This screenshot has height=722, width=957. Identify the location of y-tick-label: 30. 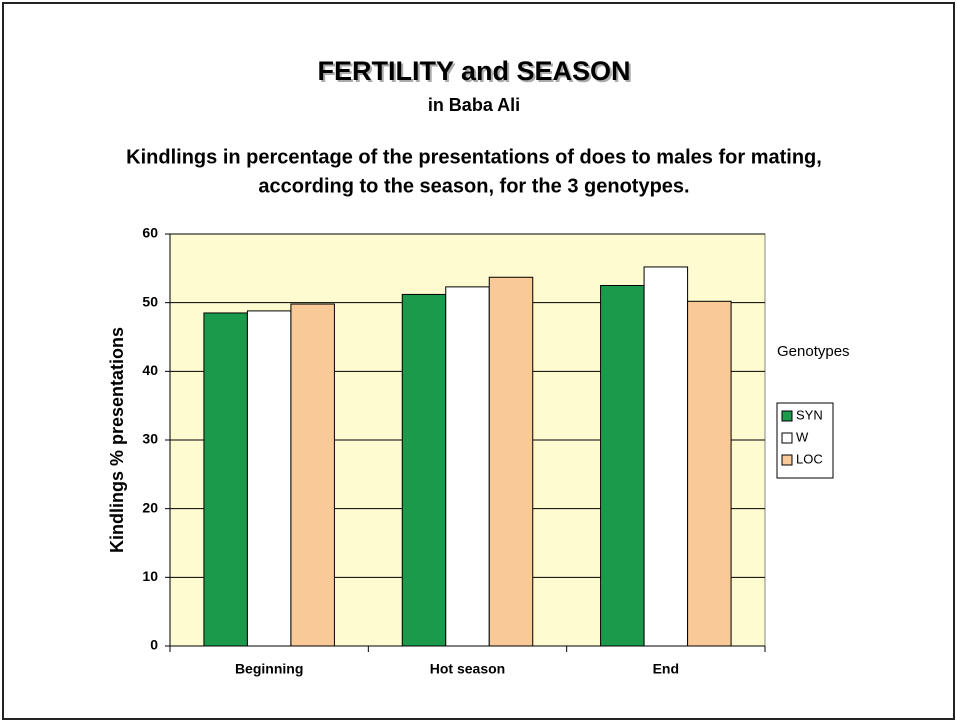
(150, 439).